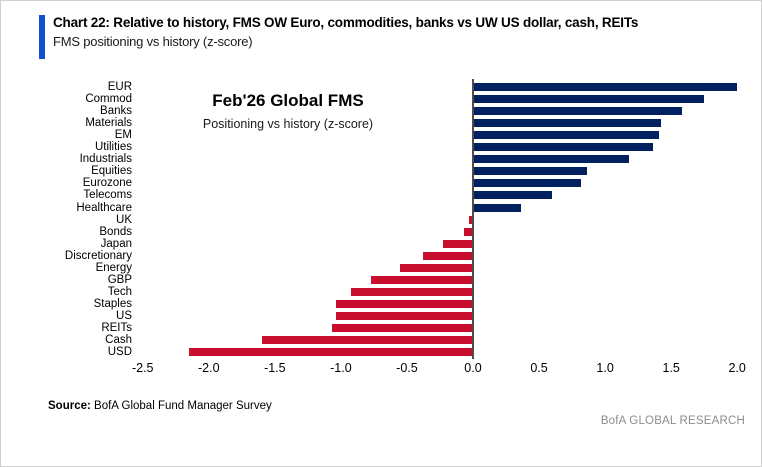  What do you see at coordinates (497, 207) in the screenshot?
I see `bar-healthcare` at bounding box center [497, 207].